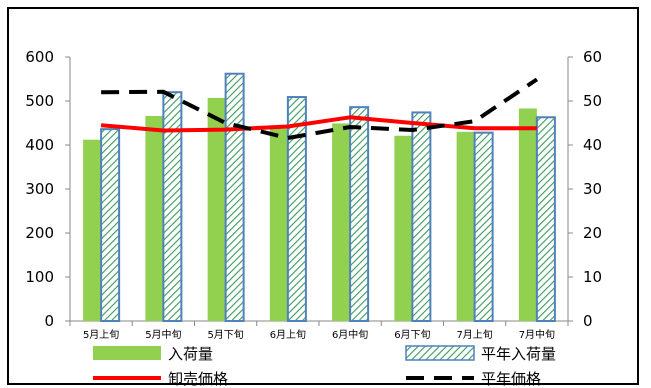 This screenshot has width=651, height=388. What do you see at coordinates (592, 277) in the screenshot?
I see `right-tick-label: 10` at bounding box center [592, 277].